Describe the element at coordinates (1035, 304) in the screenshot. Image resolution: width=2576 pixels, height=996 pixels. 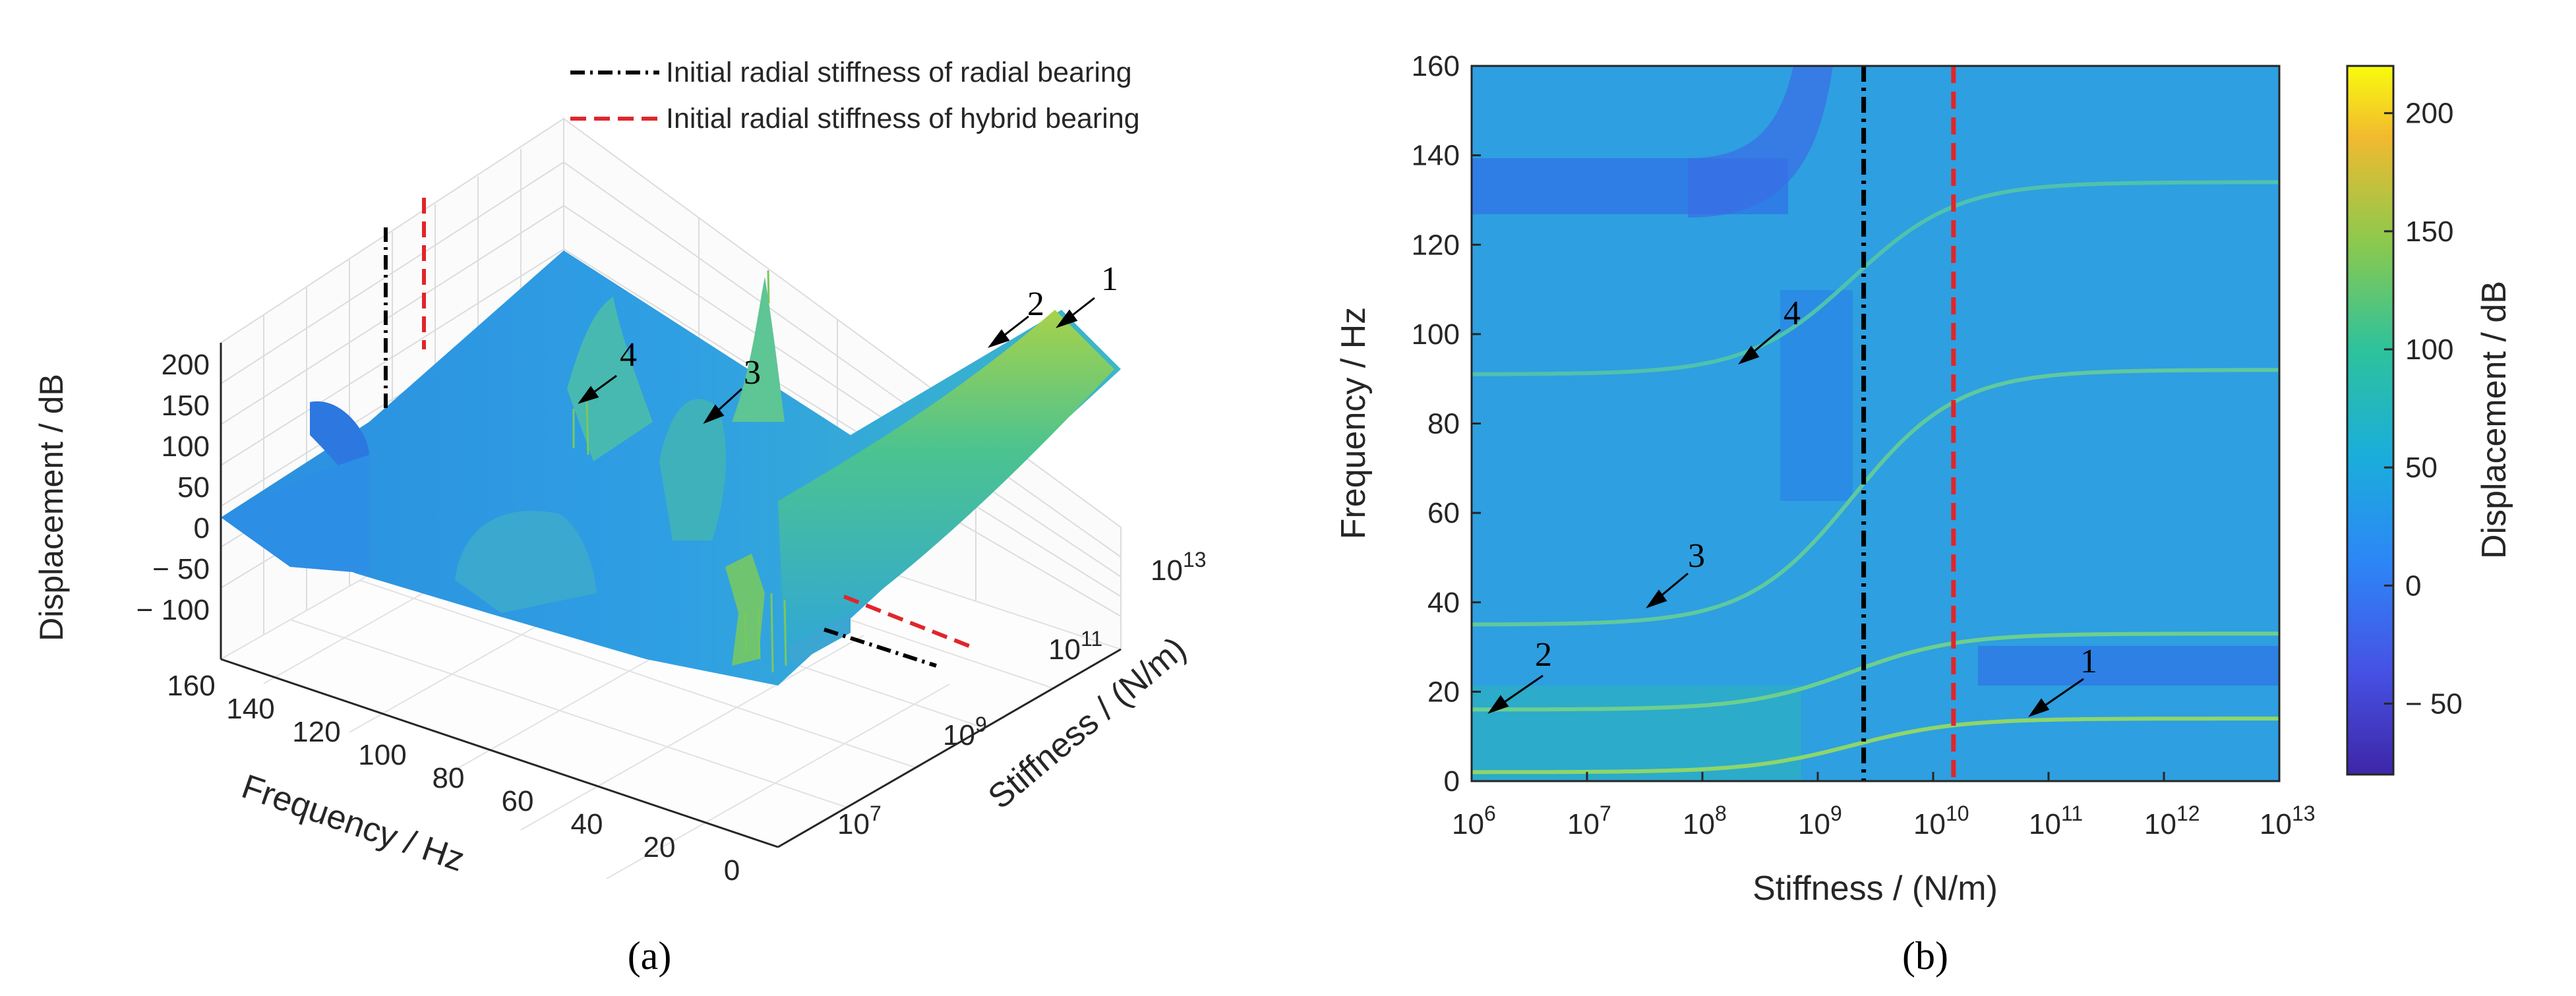
I see `annotation-2-a: 2` at that location.